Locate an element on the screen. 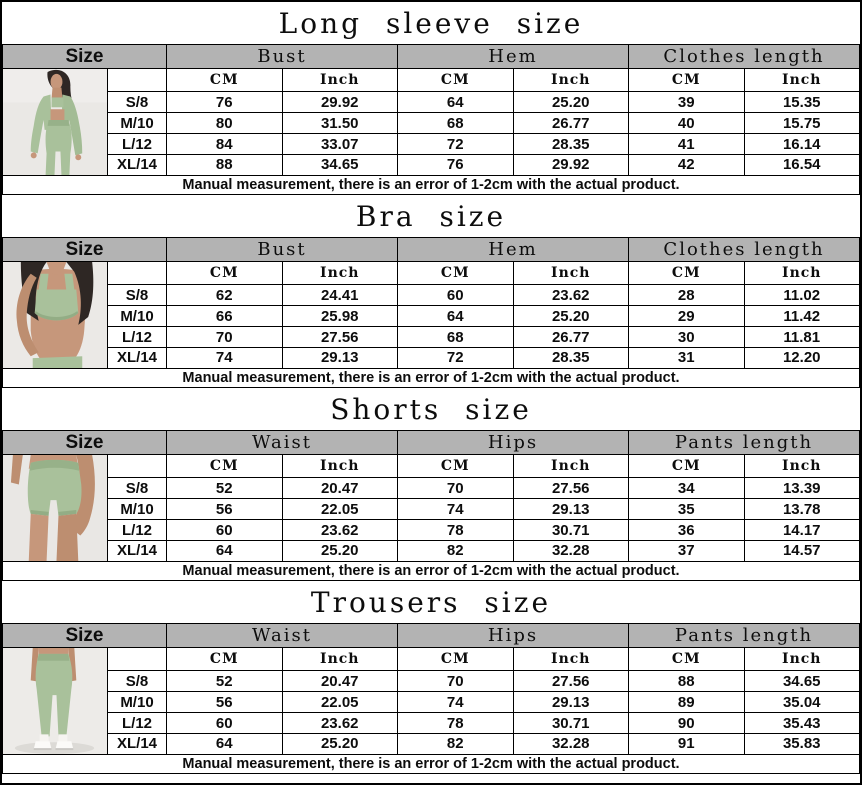  measurement-value: 31 is located at coordinates (686, 358).